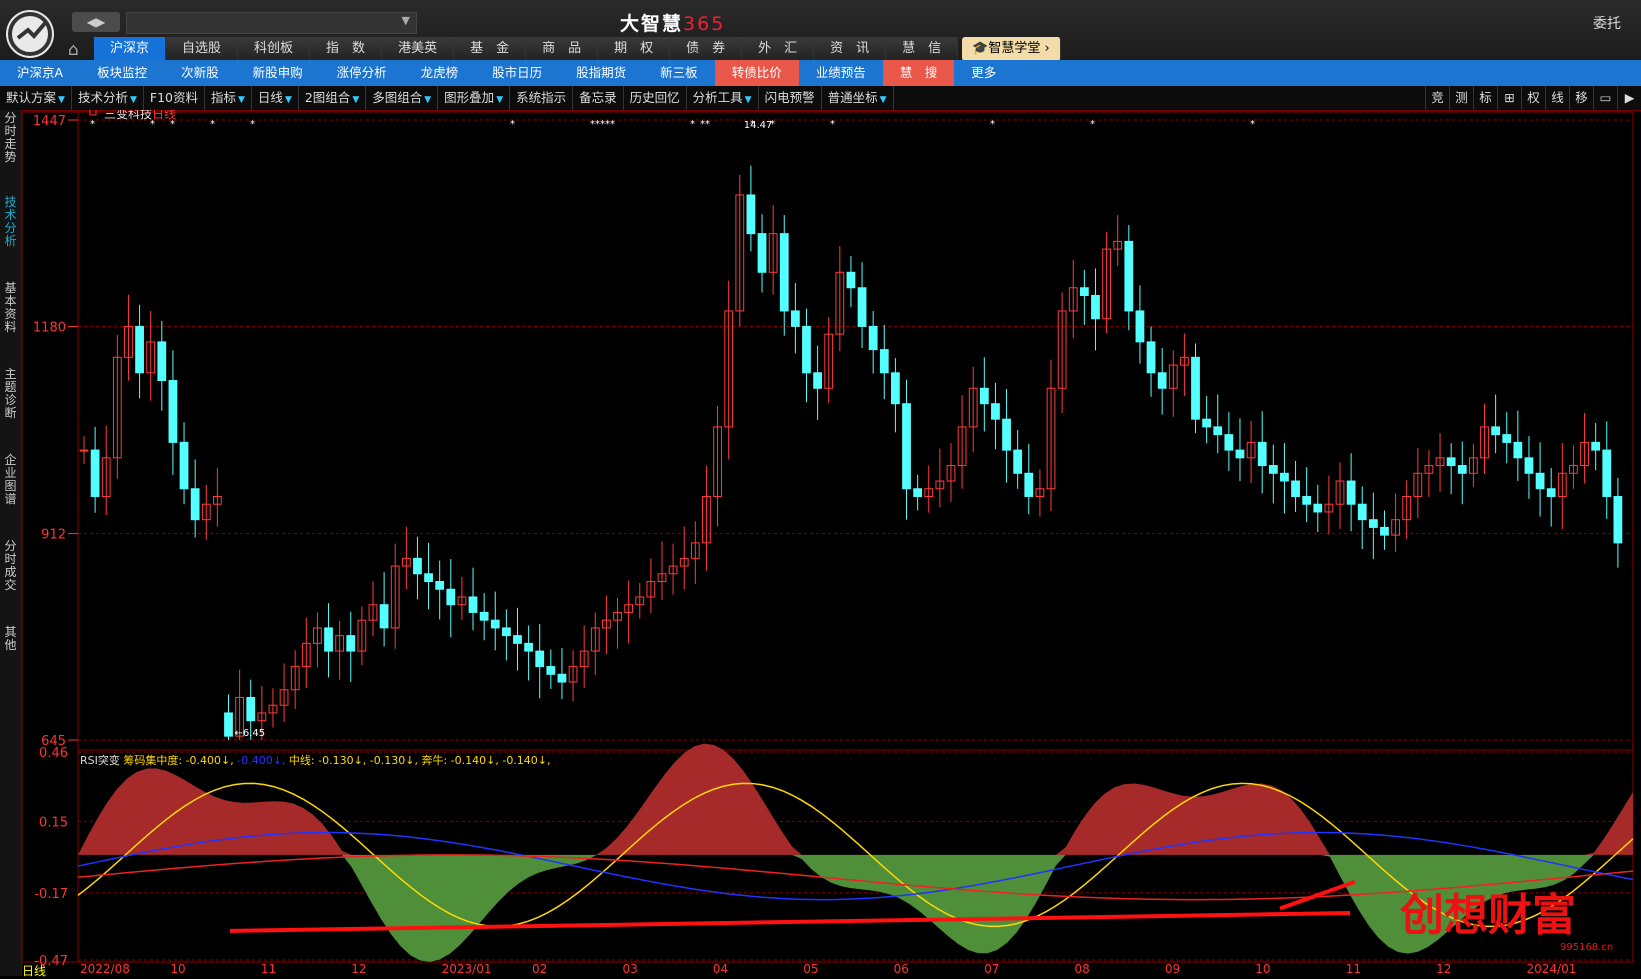 Image resolution: width=1641 pixels, height=979 pixels. Describe the element at coordinates (1485, 98) in the screenshot. I see `toolbar-right-button: 标` at that location.